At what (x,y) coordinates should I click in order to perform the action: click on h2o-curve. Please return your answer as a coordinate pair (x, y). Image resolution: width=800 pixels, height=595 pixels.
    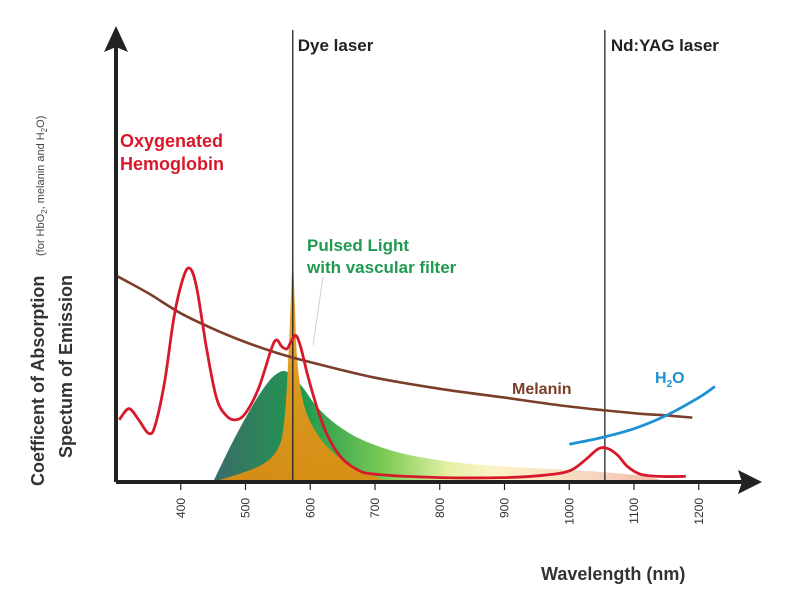
    Looking at the image, I should click on (642, 415).